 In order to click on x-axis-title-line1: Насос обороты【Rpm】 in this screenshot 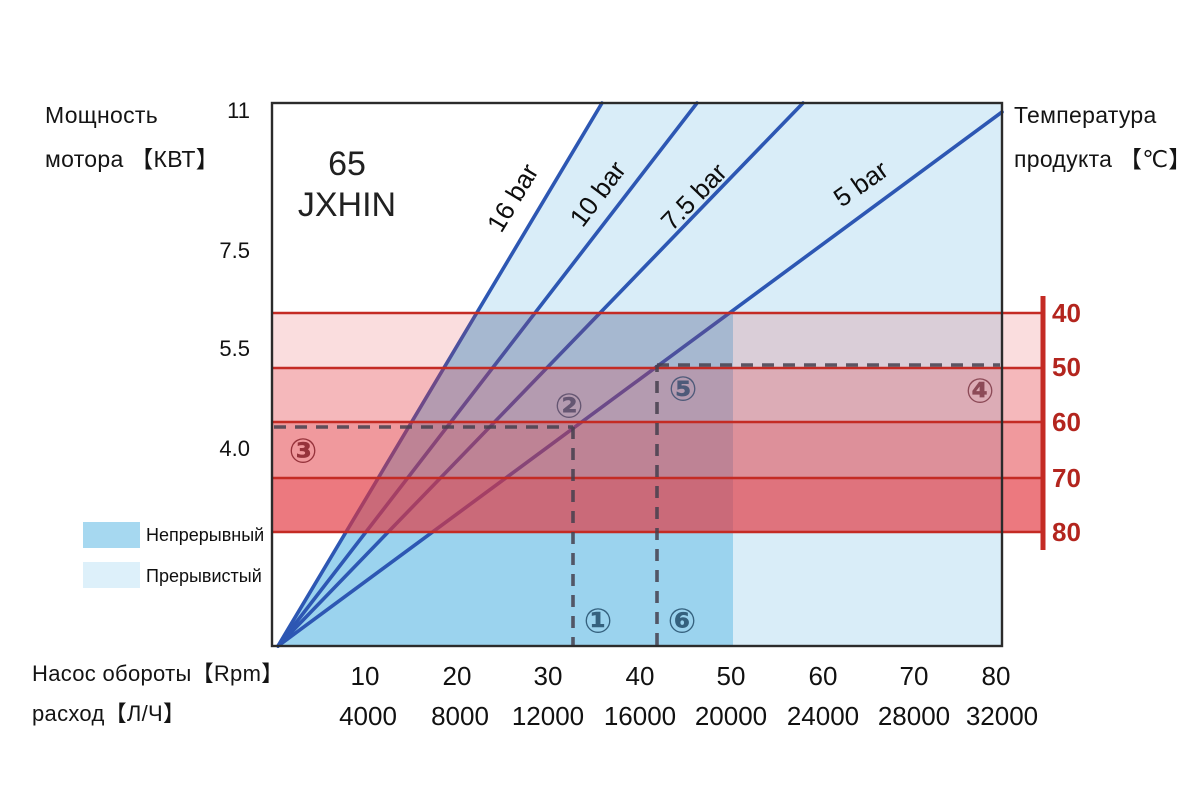, I will do `click(158, 673)`.